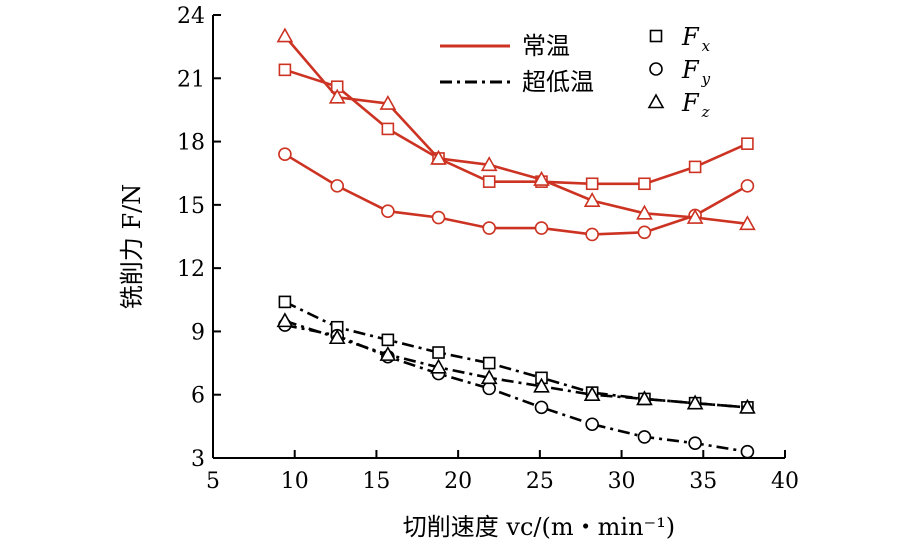 This screenshot has height=546, width=910. Describe the element at coordinates (198, 332) in the screenshot. I see `y-tick-label: 9` at that location.